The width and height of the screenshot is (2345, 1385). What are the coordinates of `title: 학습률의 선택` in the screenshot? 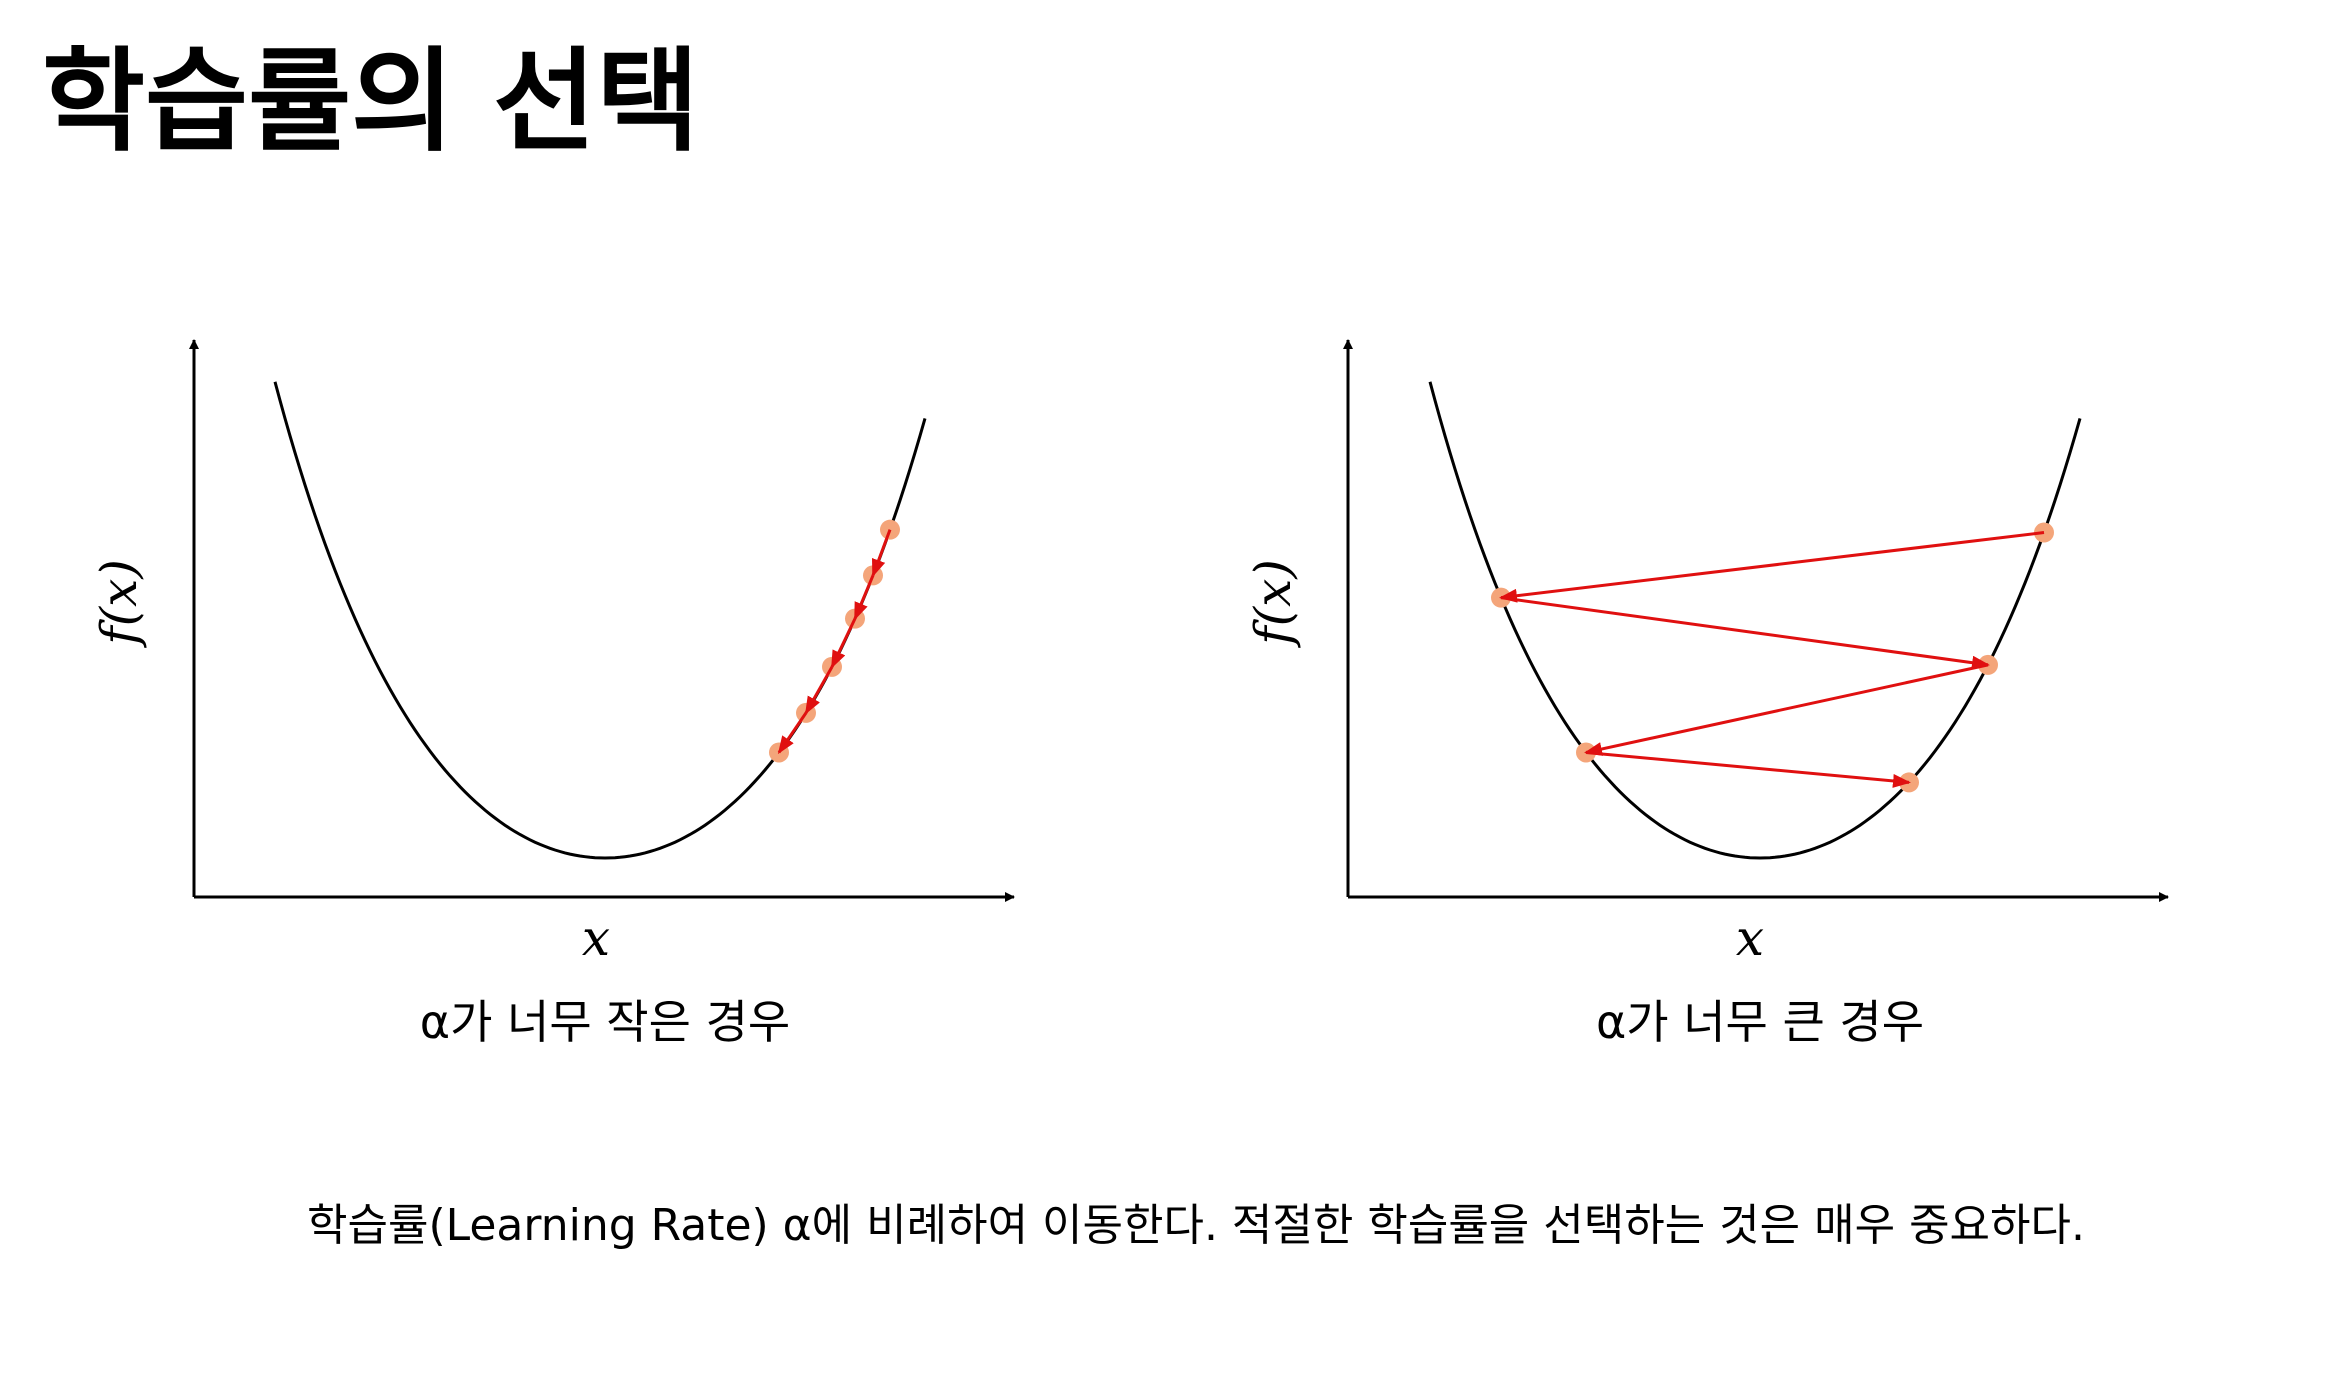 It's located at (370, 102).